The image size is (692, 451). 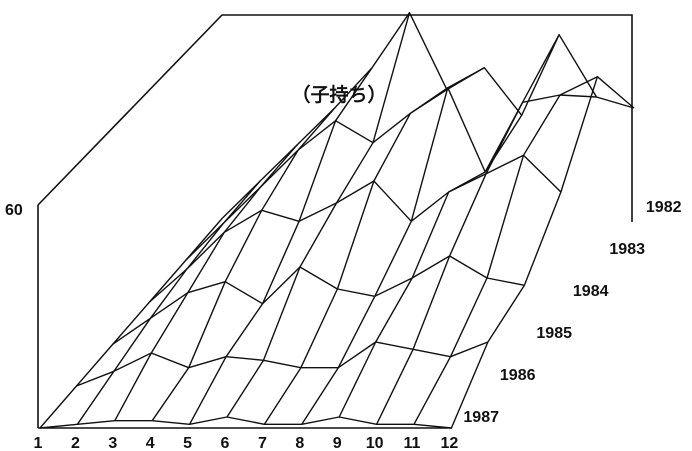 I want to click on x-tick-label: 1, so click(x=38, y=443).